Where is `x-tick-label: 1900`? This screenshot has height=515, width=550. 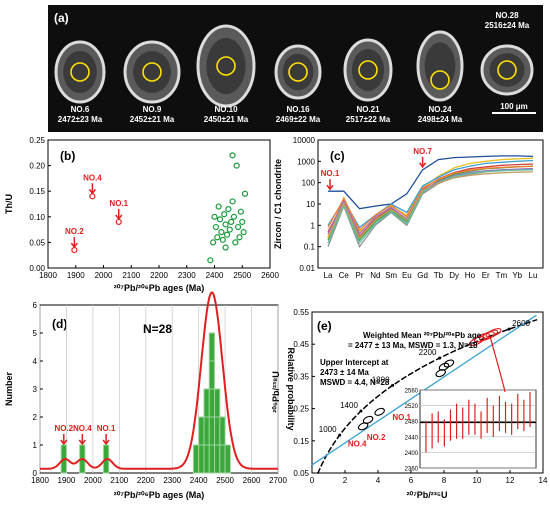 x-tick-label: 1900 is located at coordinates (67, 480).